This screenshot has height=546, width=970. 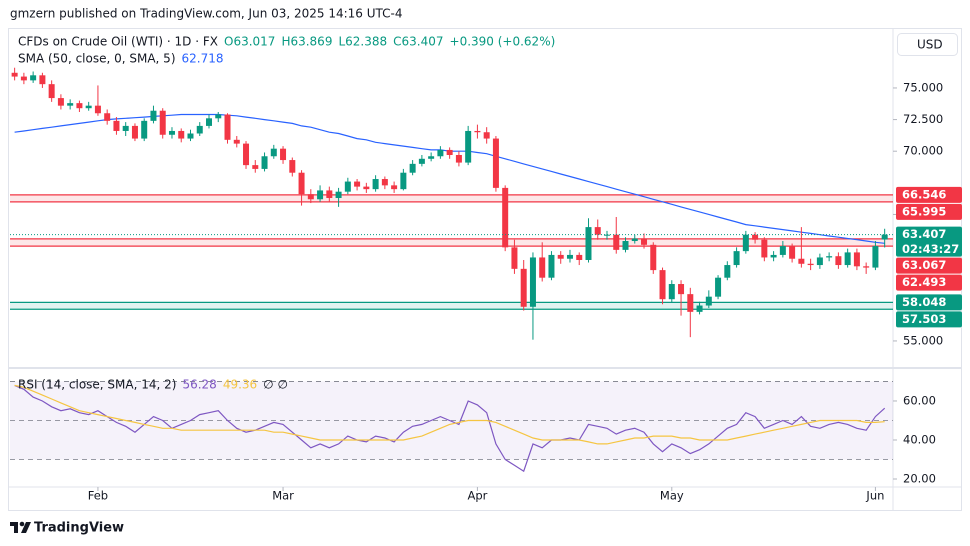 What do you see at coordinates (477, 496) in the screenshot?
I see `x-tick-label: Apr` at bounding box center [477, 496].